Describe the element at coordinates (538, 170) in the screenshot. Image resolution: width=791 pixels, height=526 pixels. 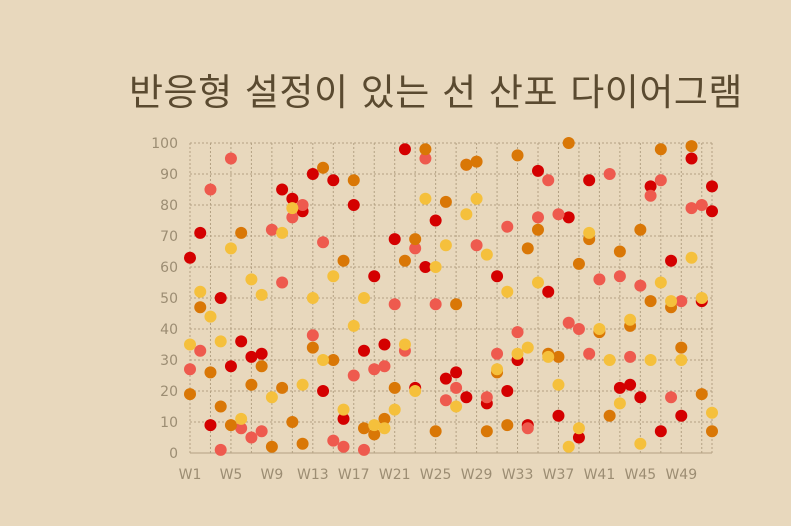
I see `point-s0-W35` at that location.